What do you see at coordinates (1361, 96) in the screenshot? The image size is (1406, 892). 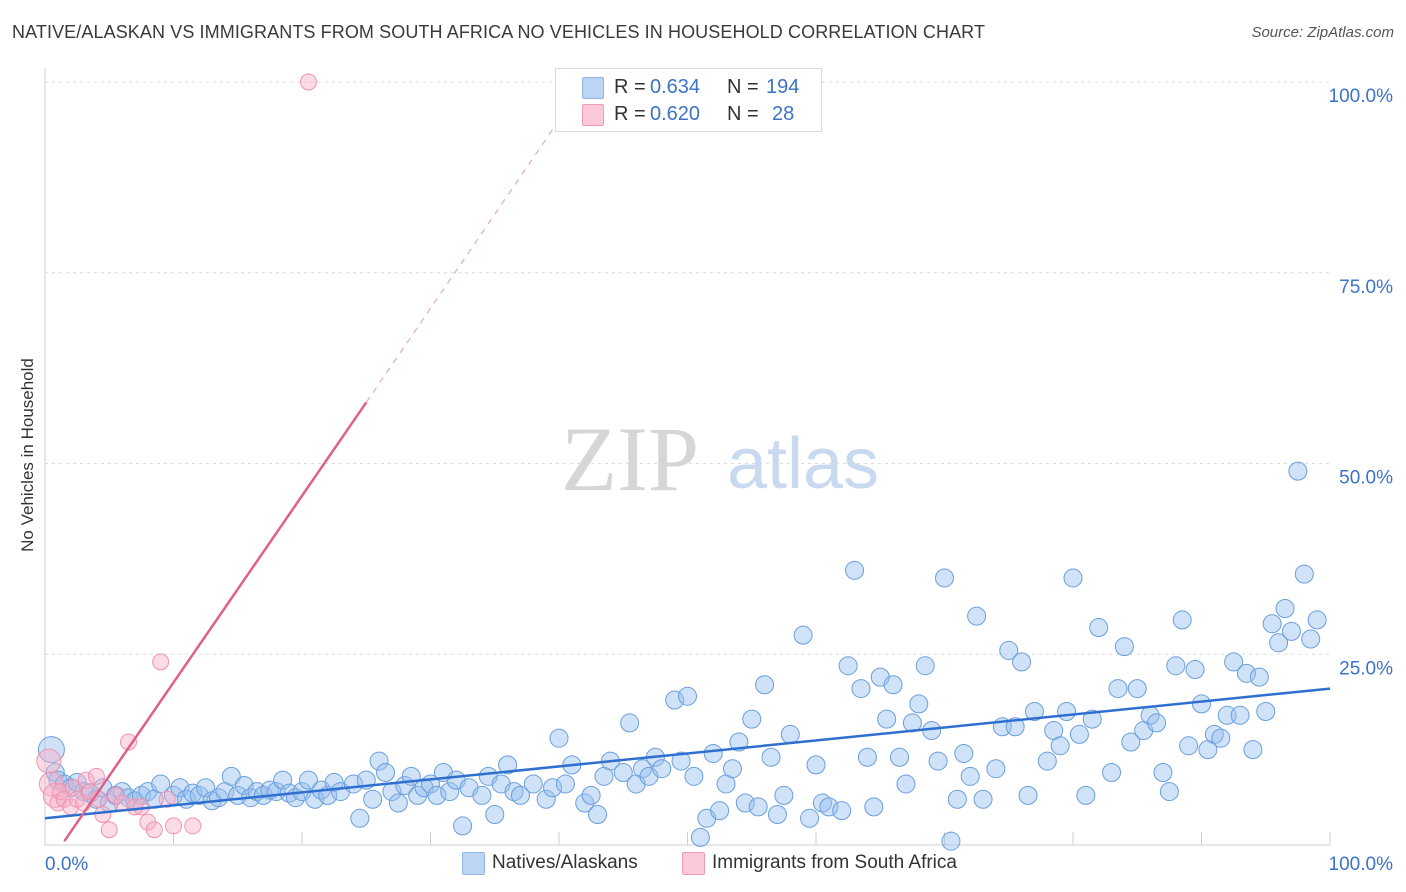 I see `y-tick-label: 100.0%` at bounding box center [1361, 96].